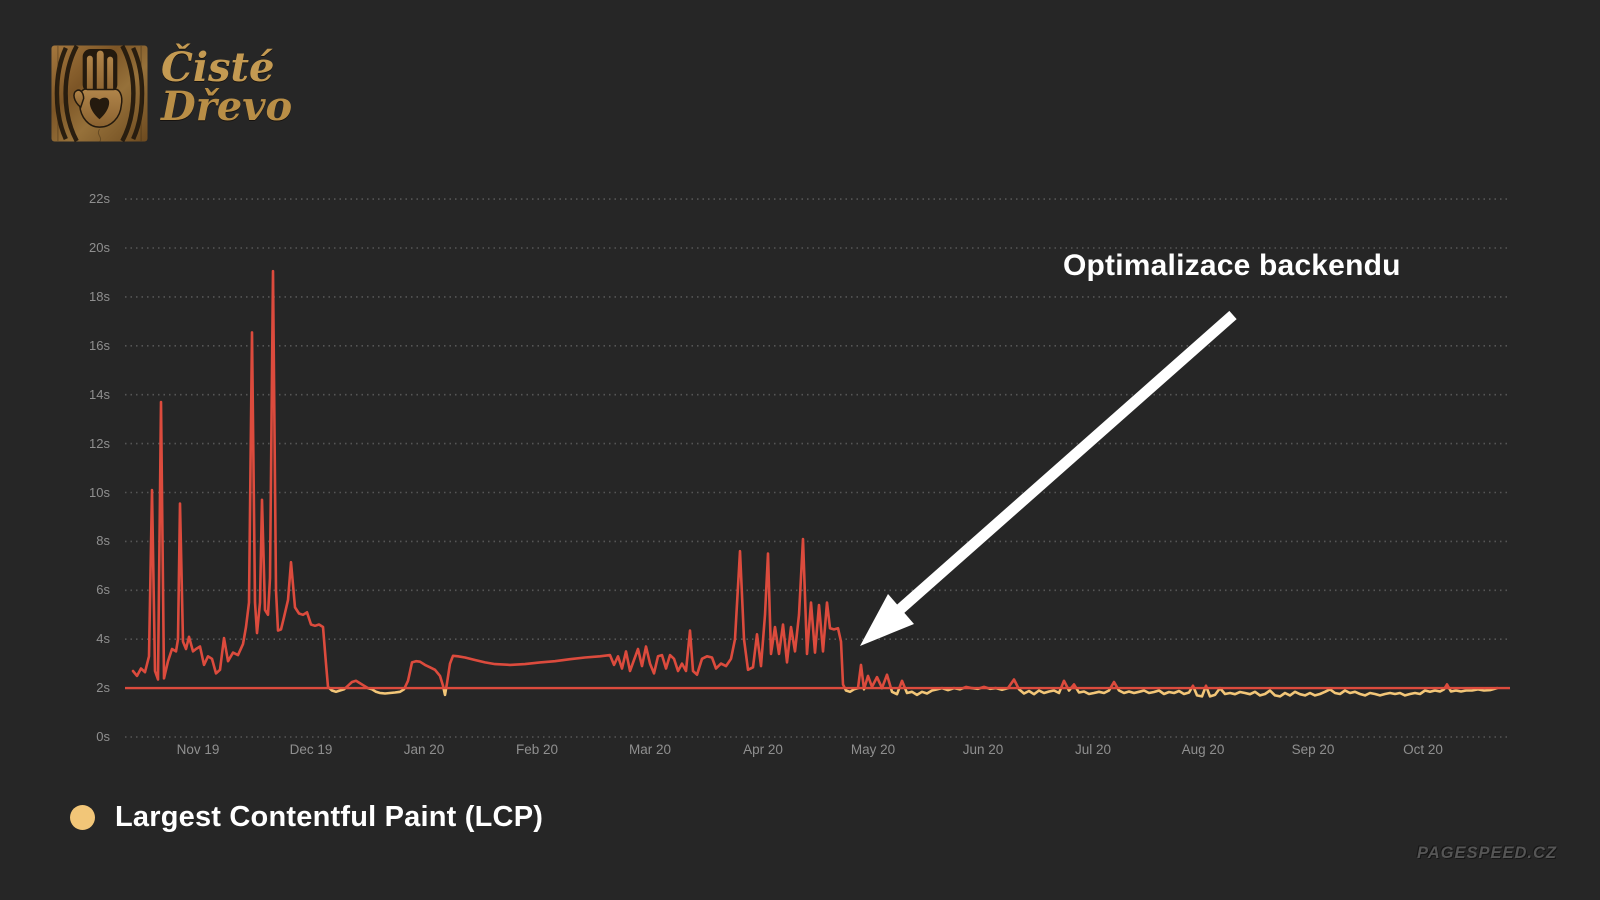 The height and width of the screenshot is (900, 1600). What do you see at coordinates (99, 296) in the screenshot?
I see `y-tick-label: 18s` at bounding box center [99, 296].